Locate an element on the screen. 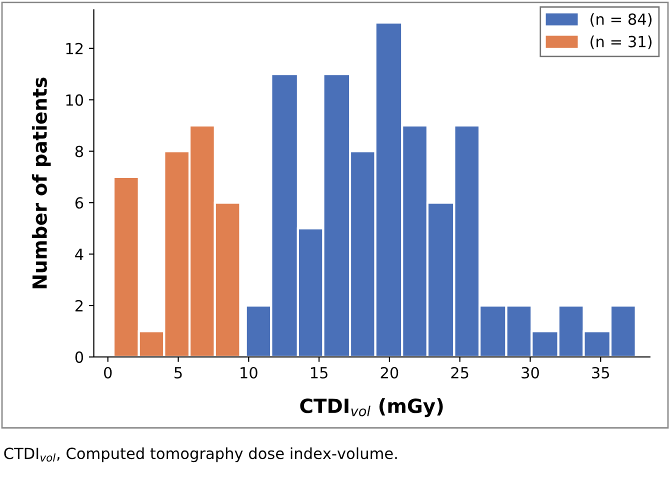 This screenshot has width=670, height=489. x-tick-label: 35 is located at coordinates (601, 372).